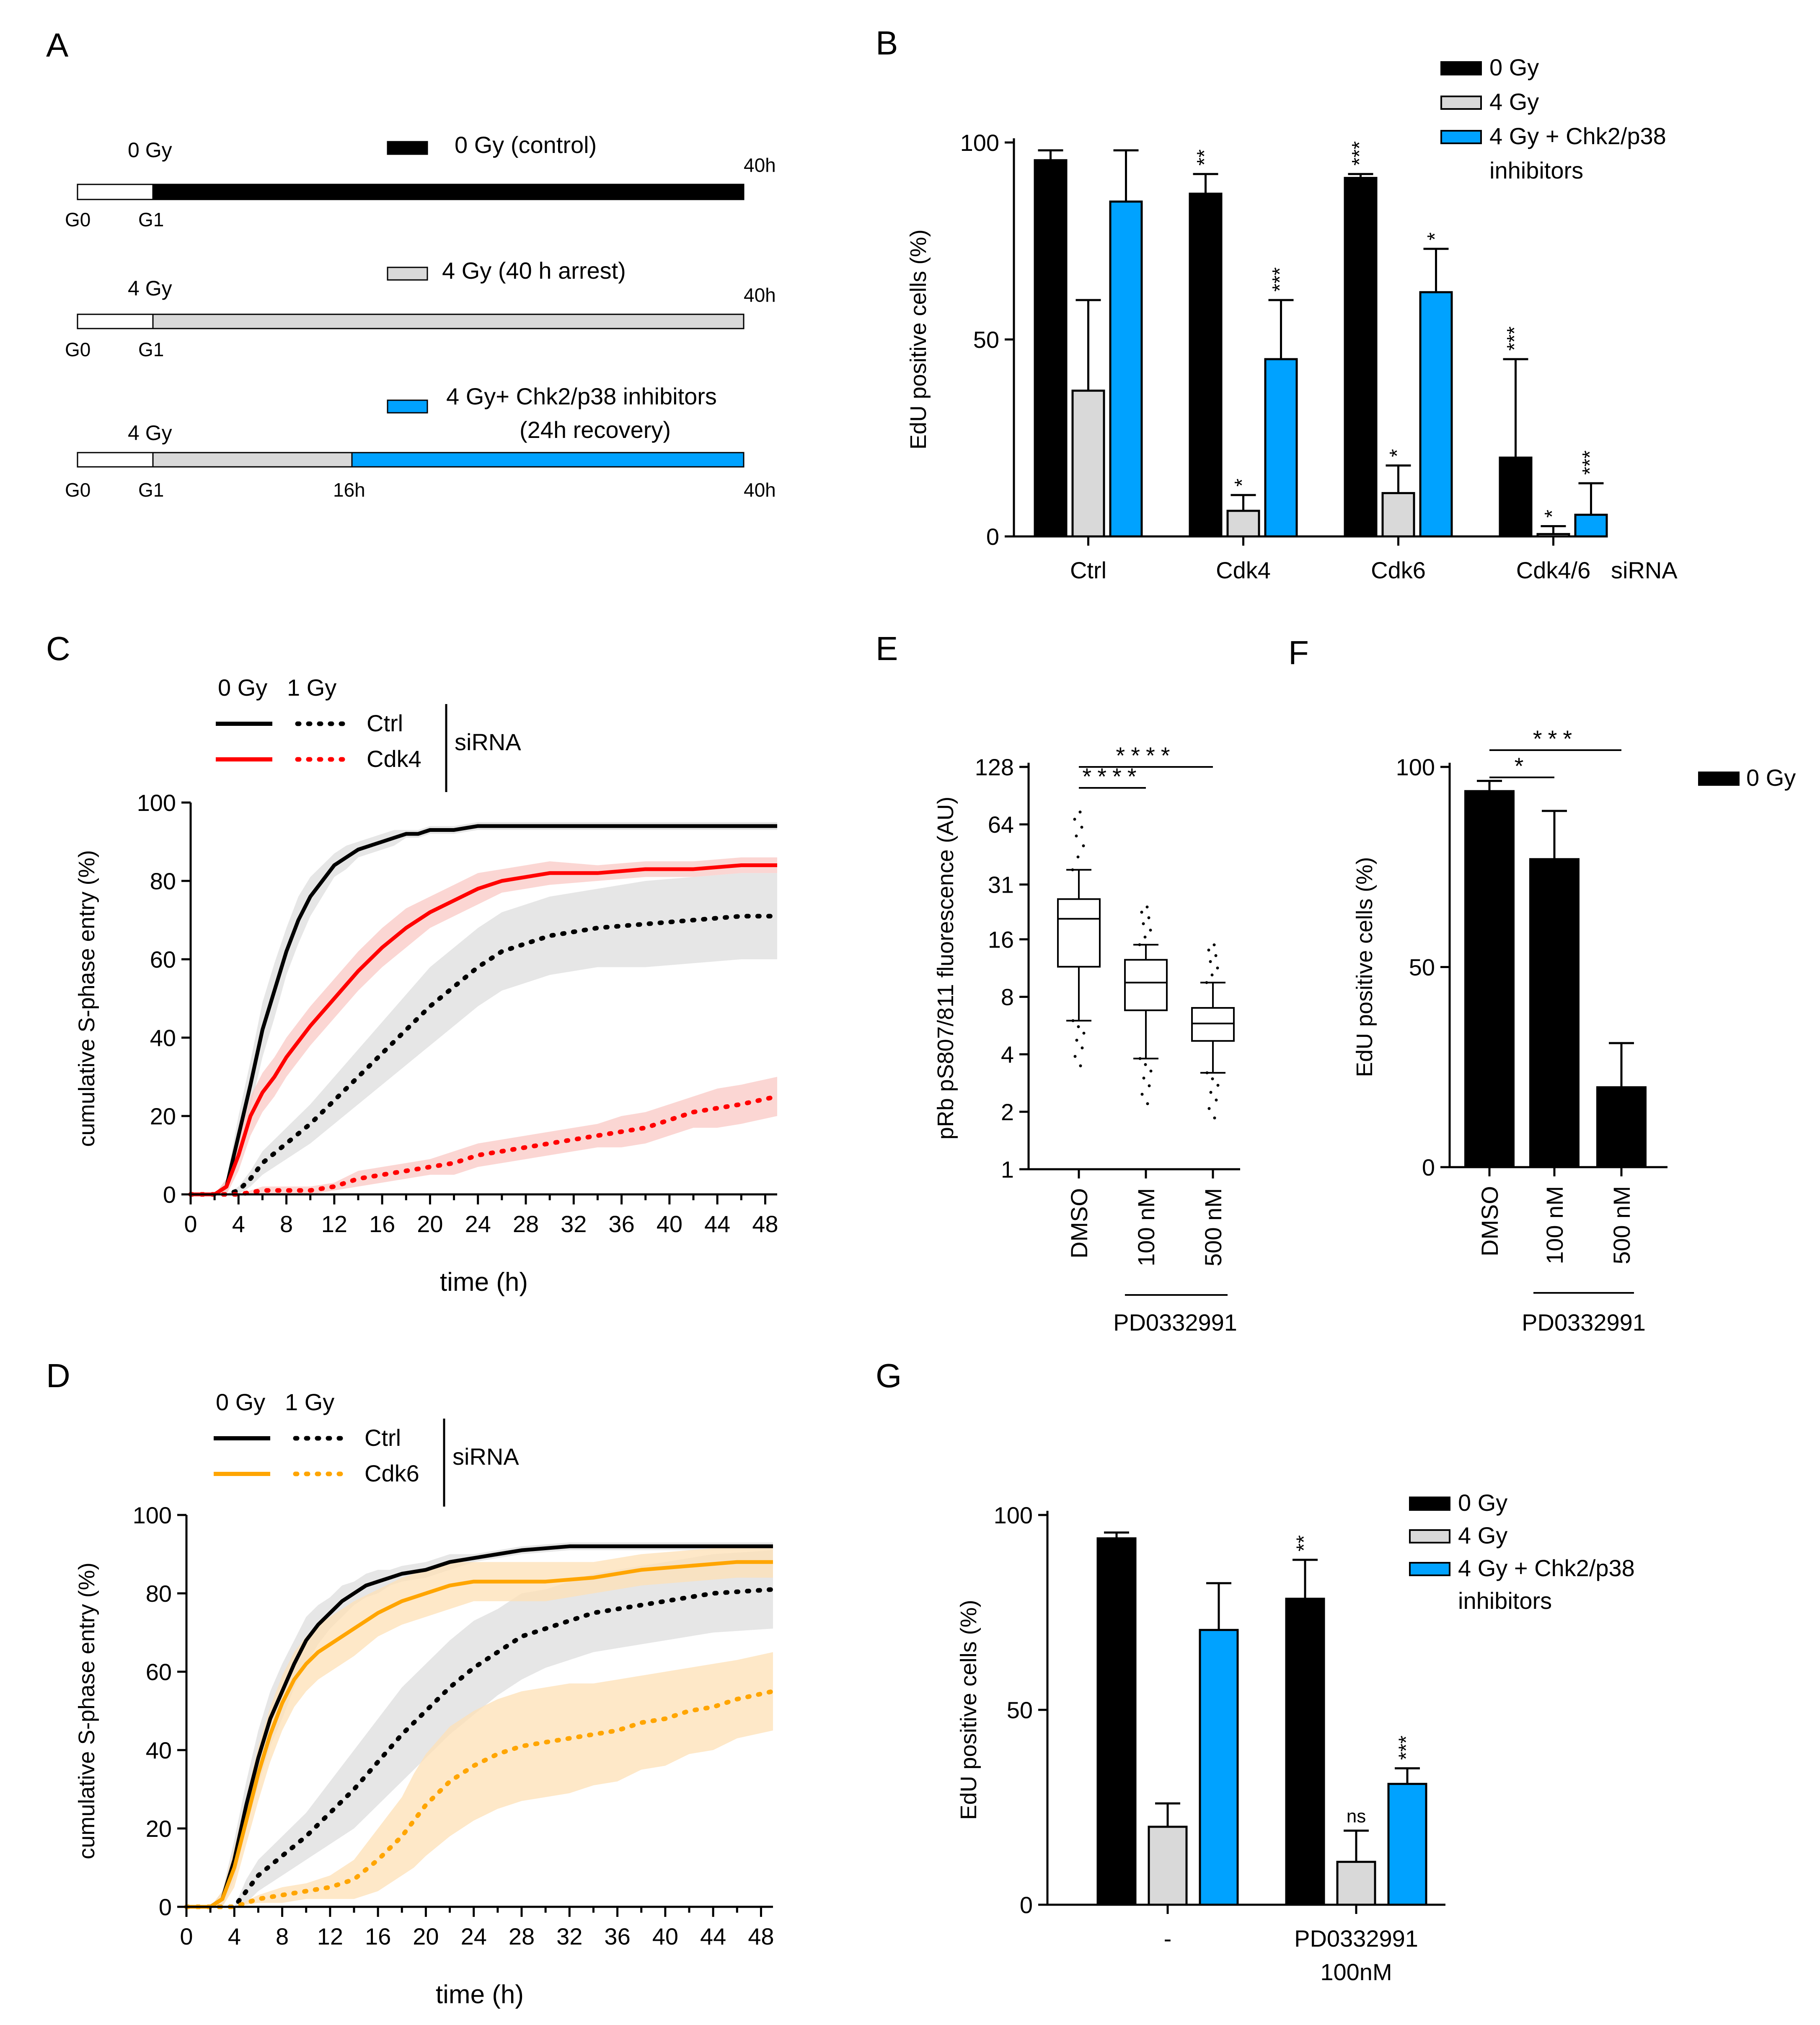  What do you see at coordinates (1429, 1569) in the screenshot?
I see `panel-g-legend-swatch` at bounding box center [1429, 1569].